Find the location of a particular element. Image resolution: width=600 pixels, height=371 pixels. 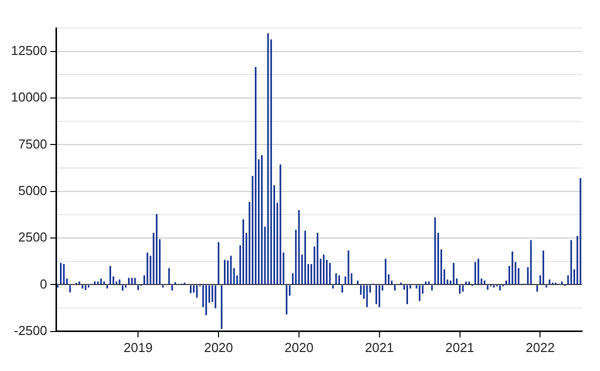

y-tick-label: 2500 is located at coordinates (33, 237).